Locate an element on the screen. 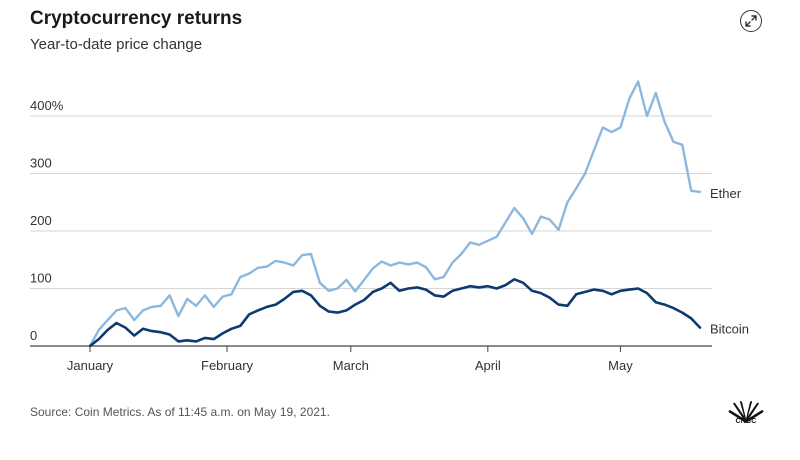 The image size is (800, 460). logo-text: CNBC is located at coordinates (746, 421).